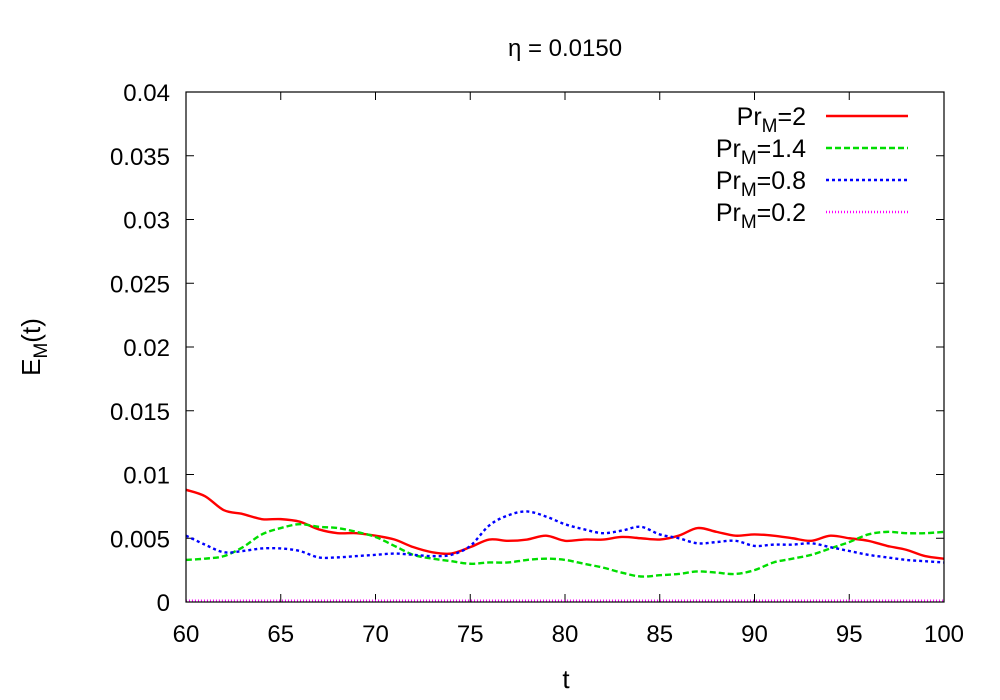 The image size is (1000, 700). What do you see at coordinates (146, 93) in the screenshot?
I see `y-tick-label: 0.04` at bounding box center [146, 93].